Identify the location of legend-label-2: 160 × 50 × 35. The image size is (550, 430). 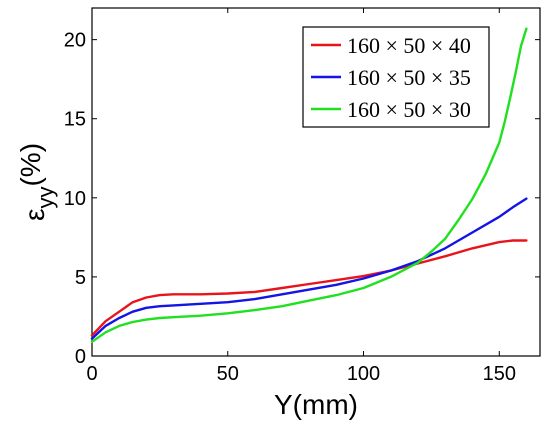
(409, 77).